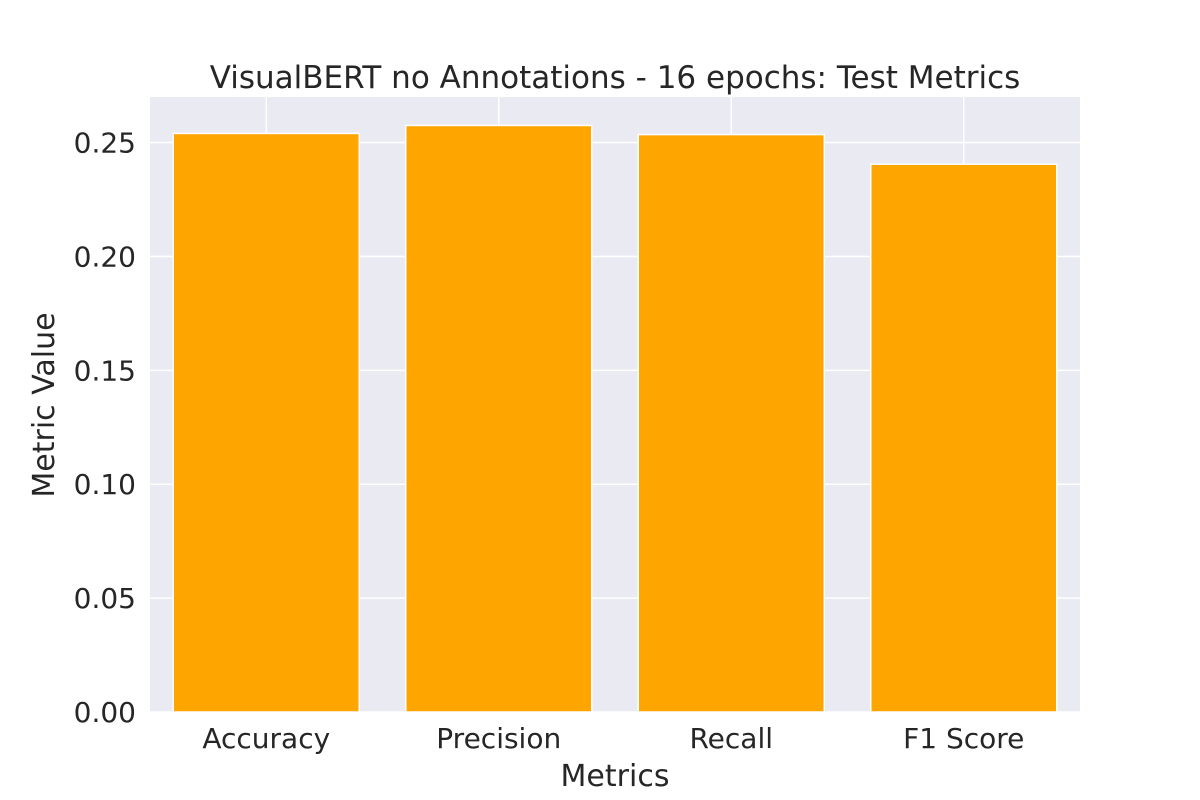  I want to click on x-tick-label: F1 Score, so click(963, 738).